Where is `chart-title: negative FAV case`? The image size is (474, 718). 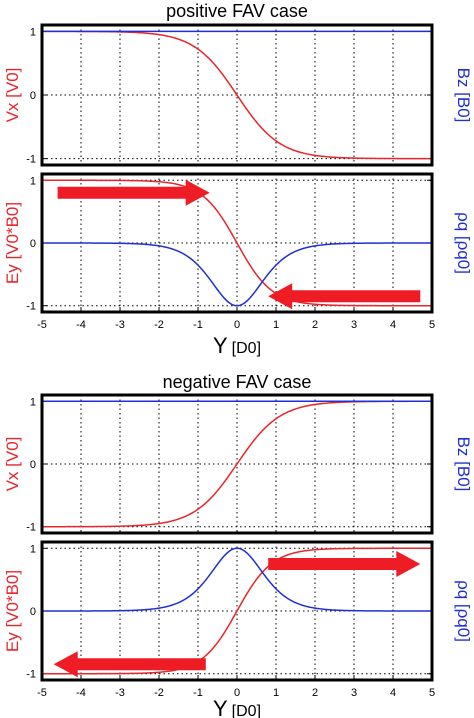
chart-title: negative FAV case is located at coordinates (237, 382).